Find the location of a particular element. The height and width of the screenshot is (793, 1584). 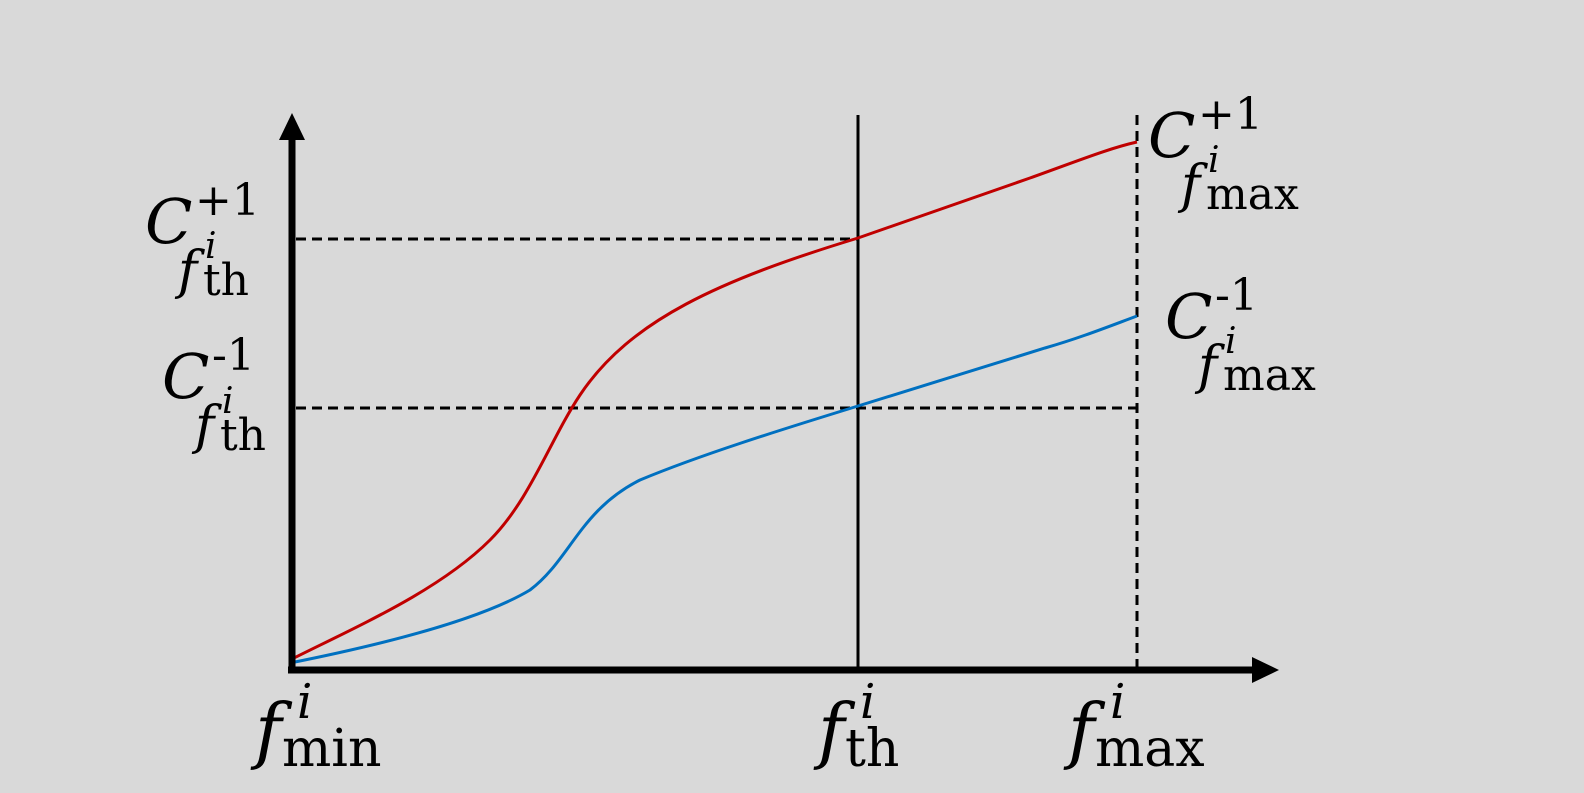

label-sub: min is located at coordinates (331, 749).